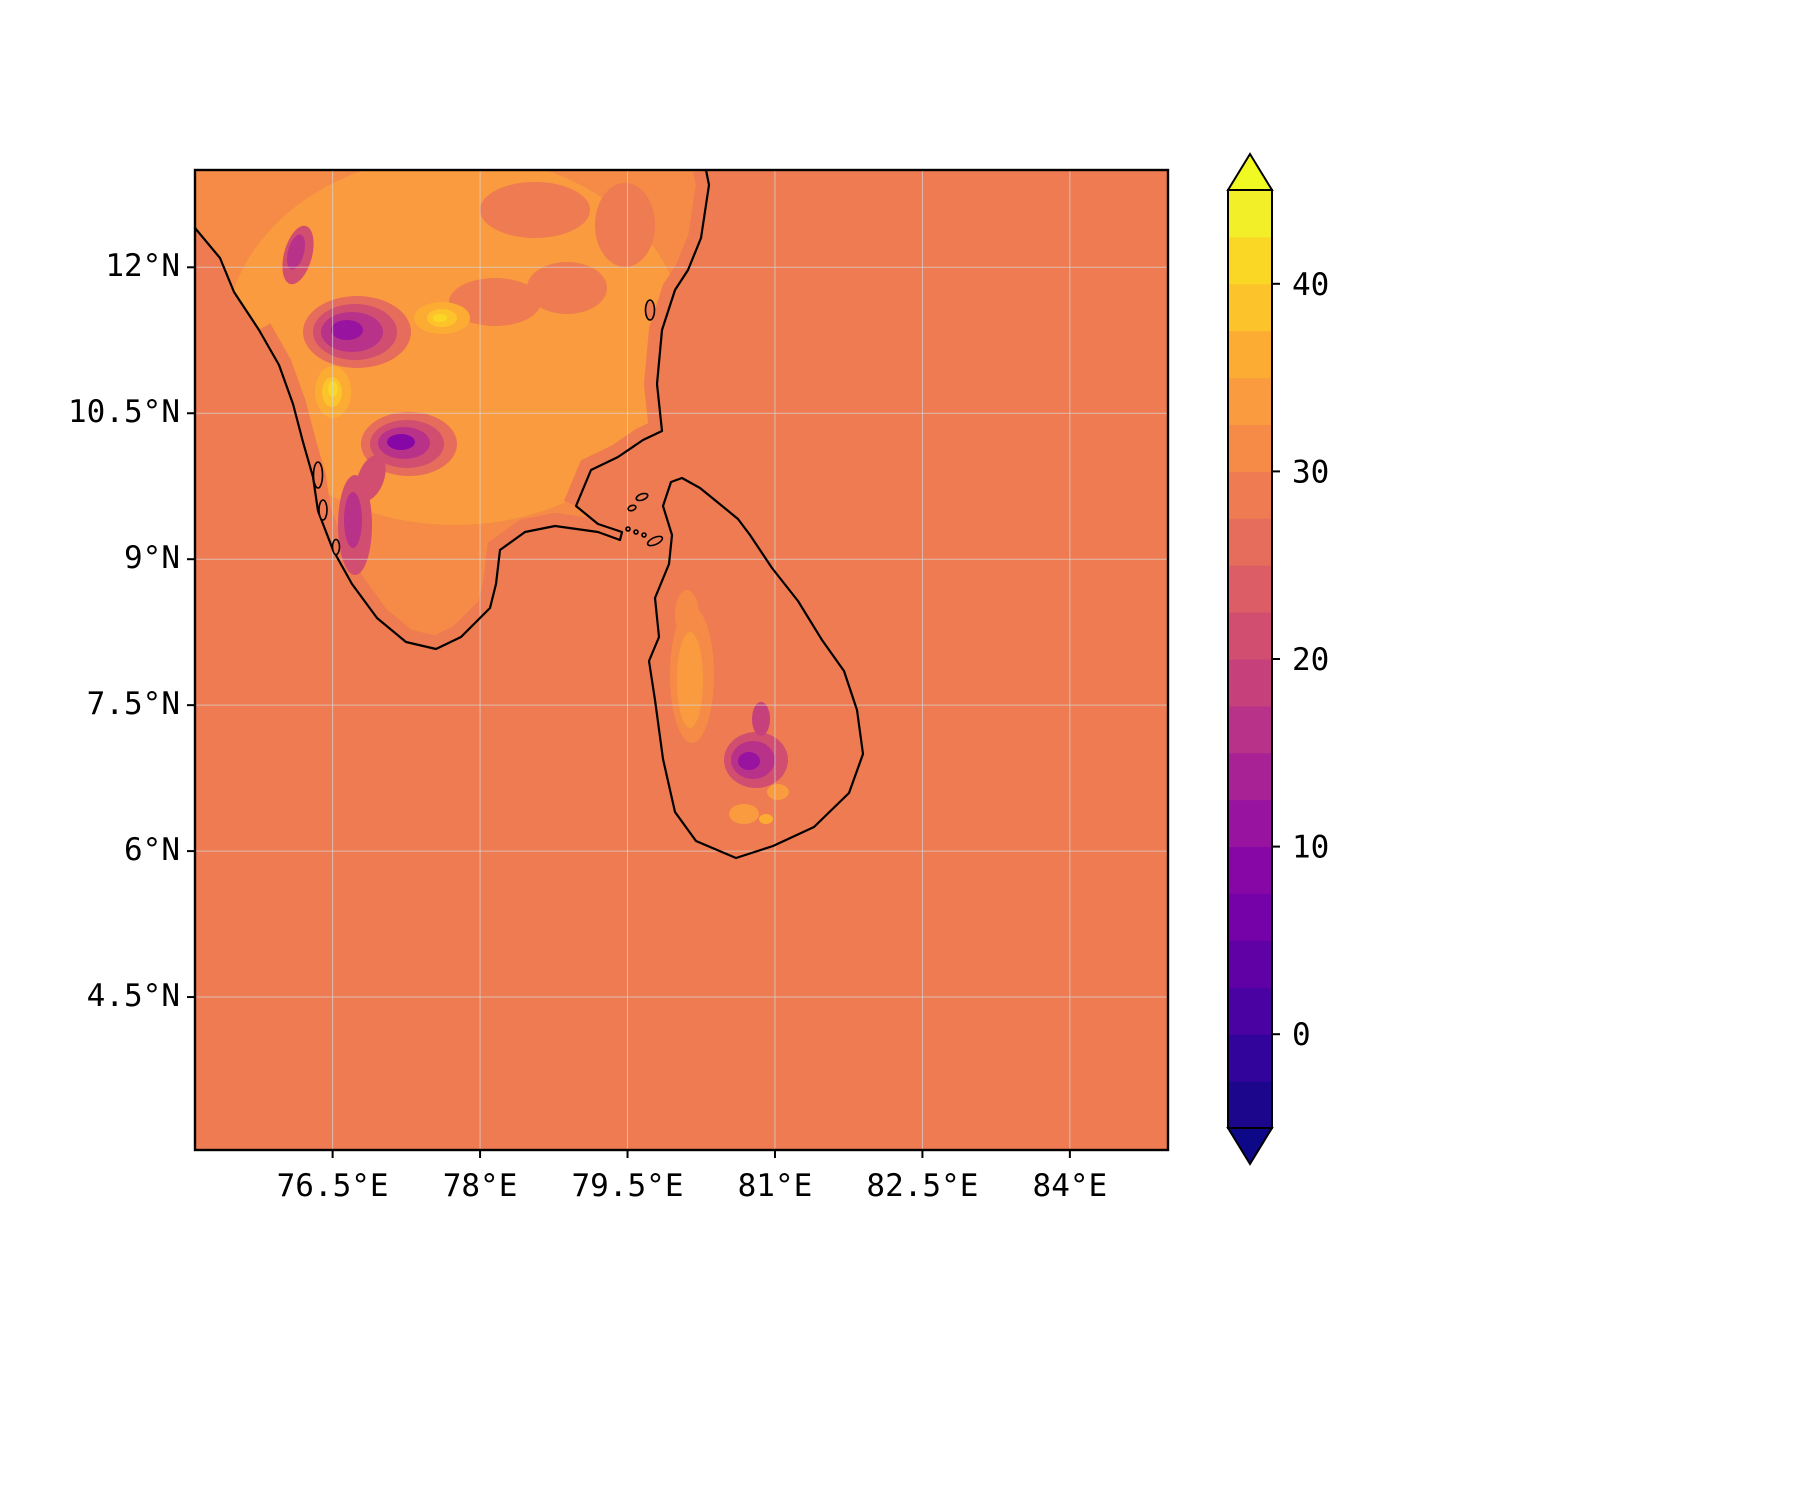 Image resolution: width=1800 pixels, height=1500 pixels. Describe the element at coordinates (1310, 848) in the screenshot. I see `colorbar-tick-label: 10` at that location.